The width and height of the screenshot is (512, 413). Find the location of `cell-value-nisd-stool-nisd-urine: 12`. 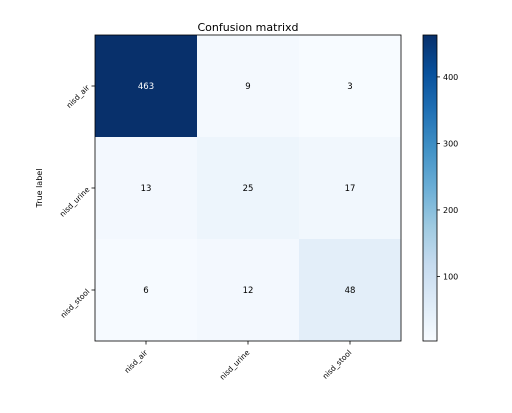

cell-value-nisd-stool-nisd-urine: 12 is located at coordinates (248, 291).